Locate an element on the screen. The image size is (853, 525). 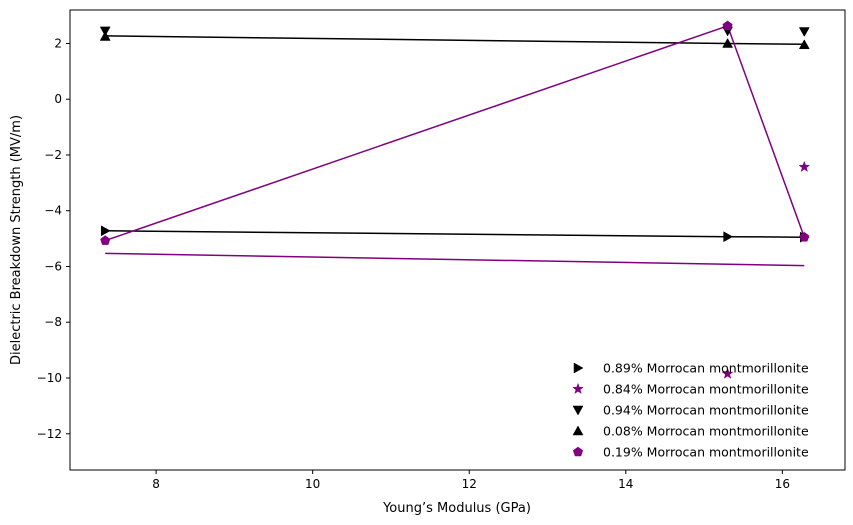
x-tick-label: 16 is located at coordinates (782, 484).